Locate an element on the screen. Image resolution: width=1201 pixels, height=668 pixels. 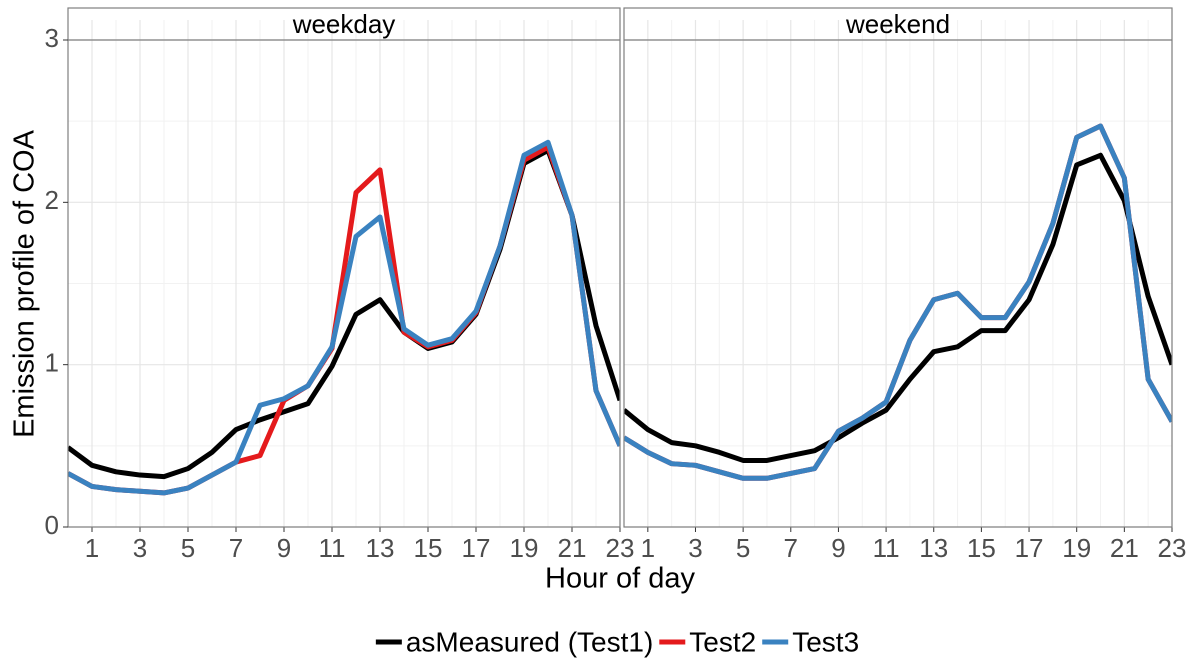
legend: asMeasured (Test1) Test2 Test3 is located at coordinates (617, 641).